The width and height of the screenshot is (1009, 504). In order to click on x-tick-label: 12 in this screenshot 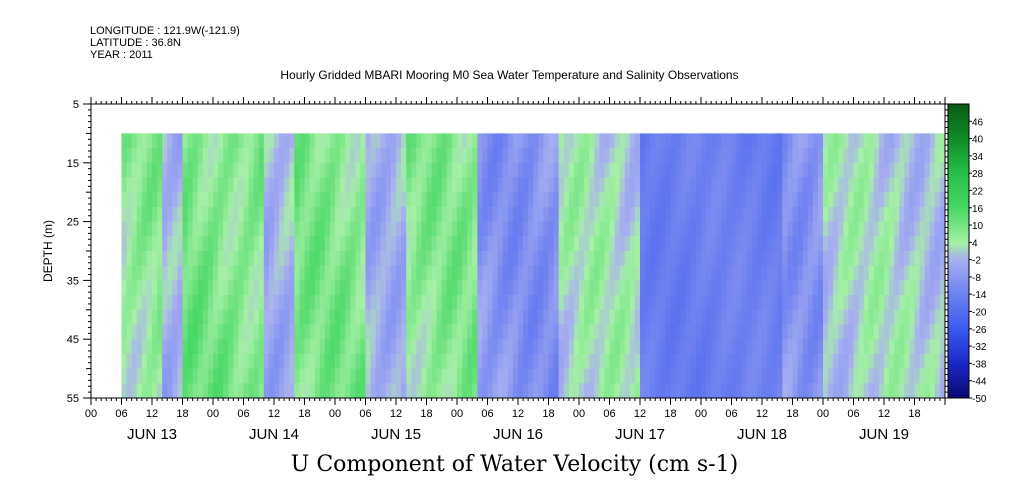, I will do `click(762, 414)`.